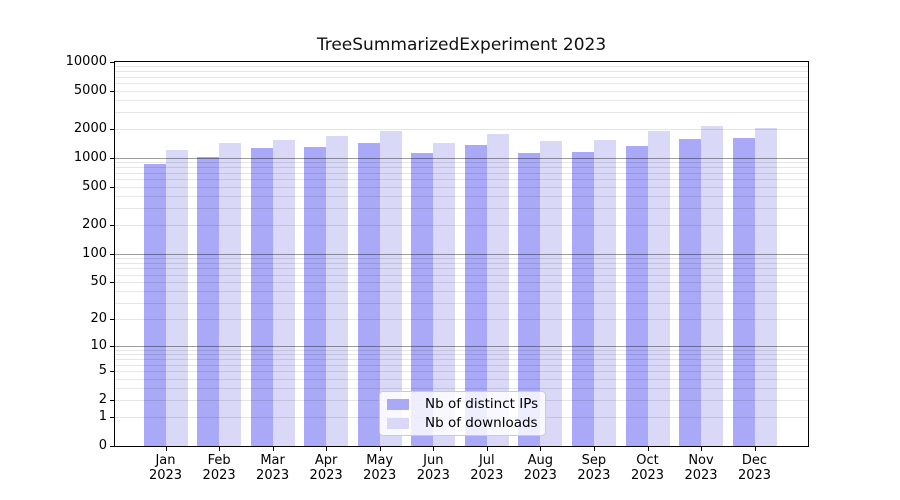 The width and height of the screenshot is (900, 500). What do you see at coordinates (90, 129) in the screenshot?
I see `y-tick-label-2000: 2000` at bounding box center [90, 129].